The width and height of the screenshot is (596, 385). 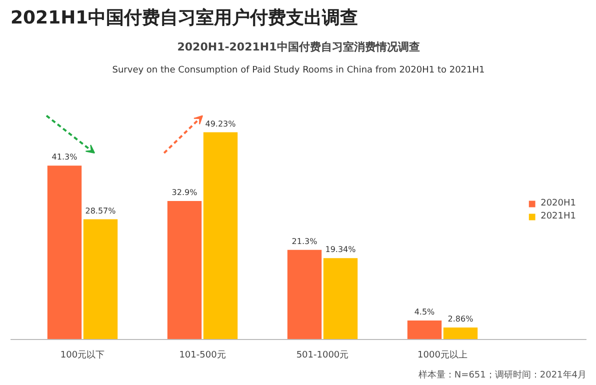 I want to click on x-tick-label: 501-1000元, so click(x=322, y=355).